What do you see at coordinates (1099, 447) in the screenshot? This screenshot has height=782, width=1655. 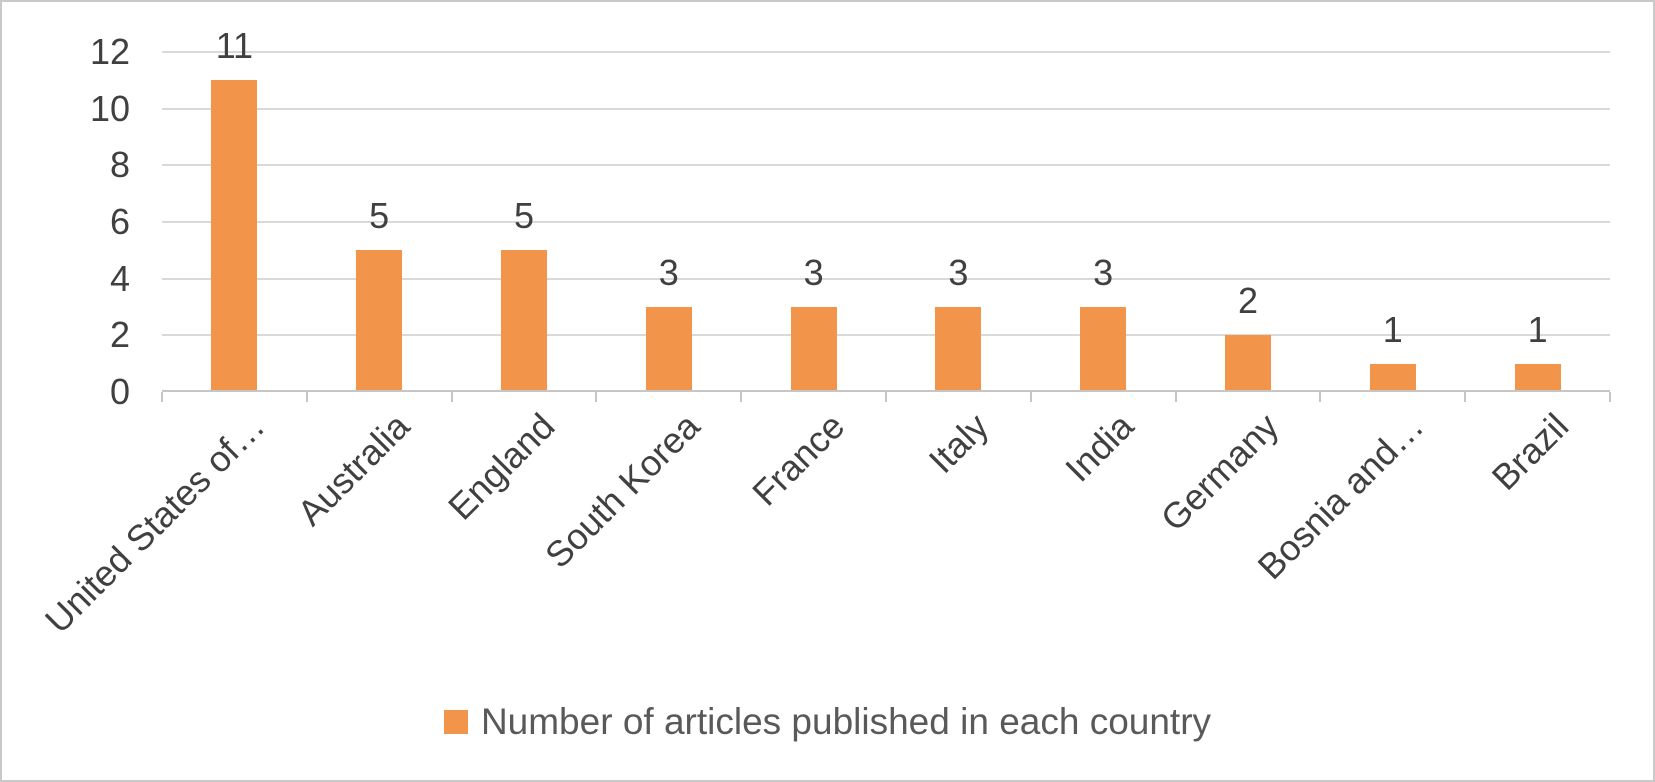 I see `x-axis-category-label: India` at bounding box center [1099, 447].